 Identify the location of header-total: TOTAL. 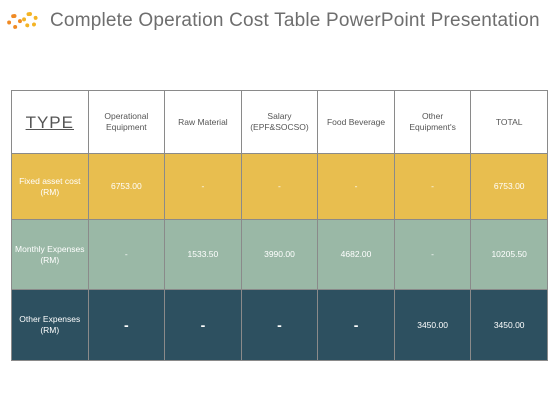
(509, 122).